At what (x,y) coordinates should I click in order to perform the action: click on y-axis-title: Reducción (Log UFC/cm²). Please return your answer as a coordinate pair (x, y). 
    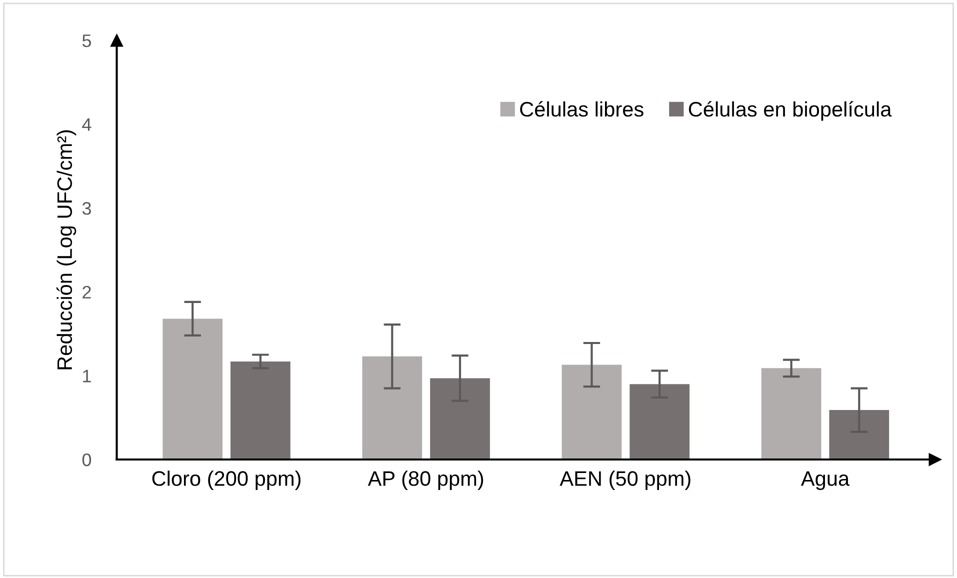
    Looking at the image, I should click on (66, 250).